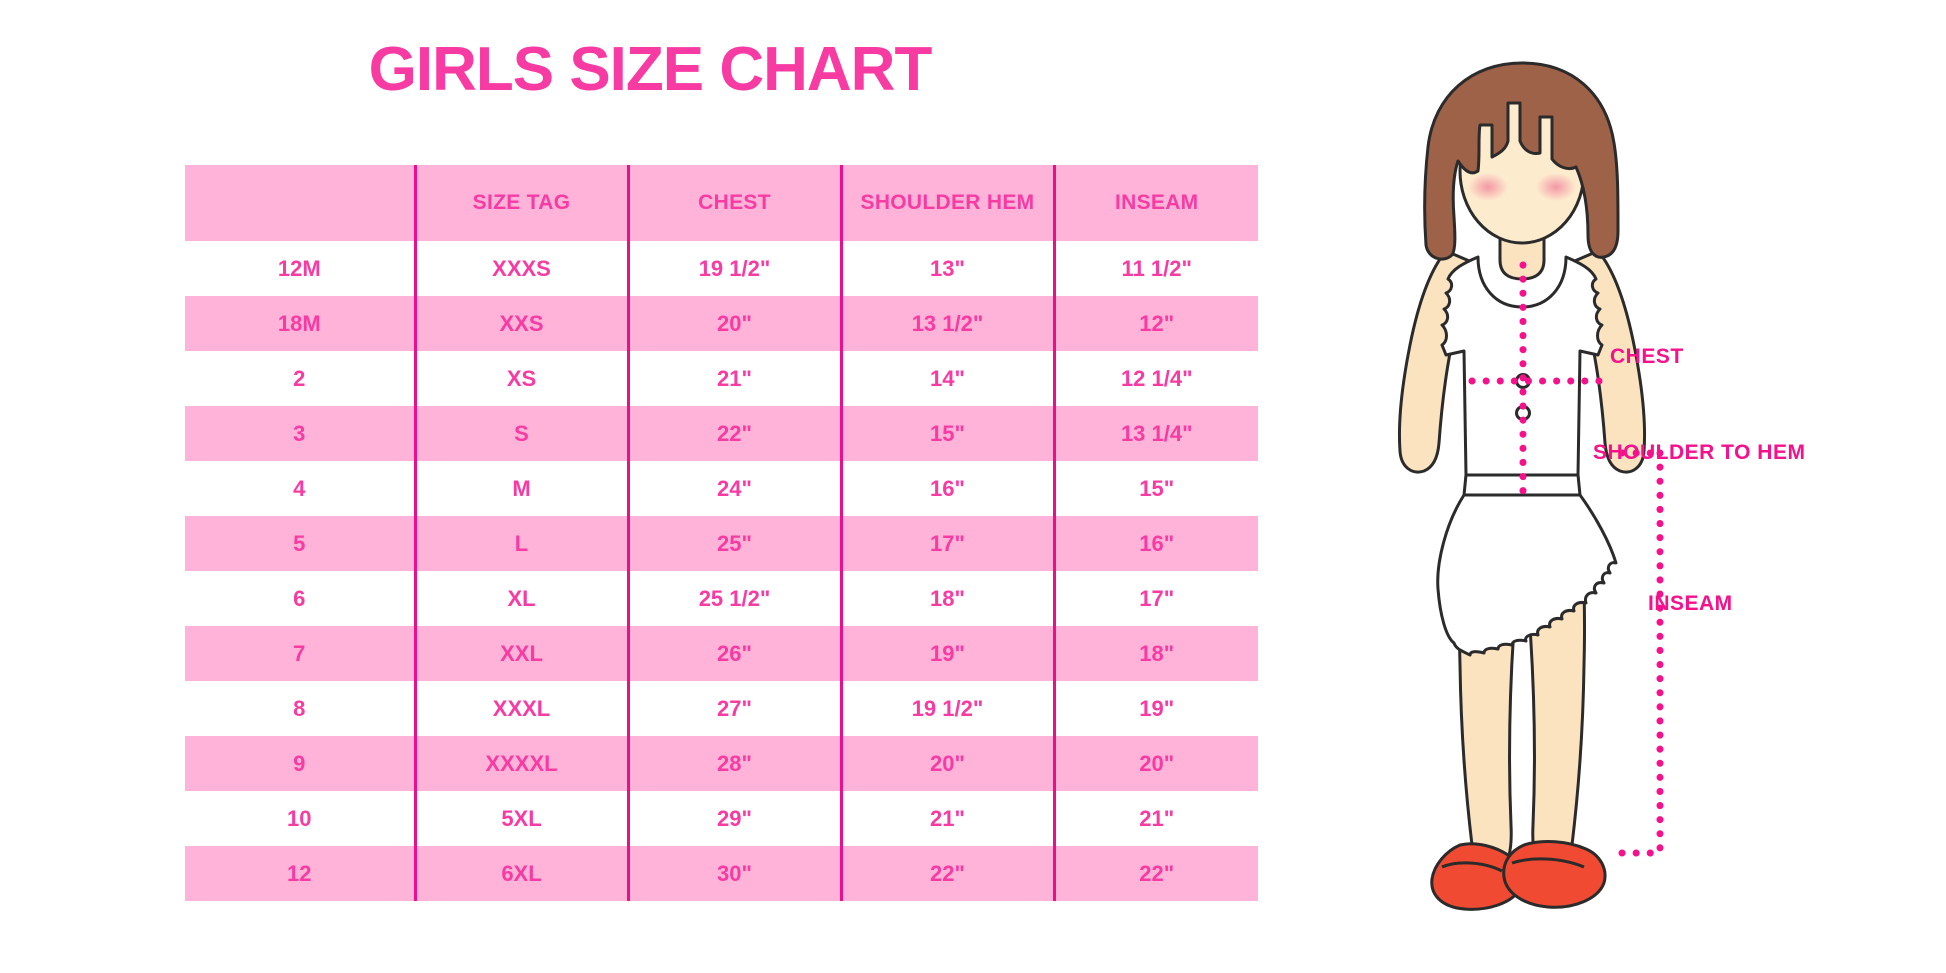  I want to click on table-header-row: SIZE TAG CHEST SHOULDER HEM INSEAM, so click(721, 203).